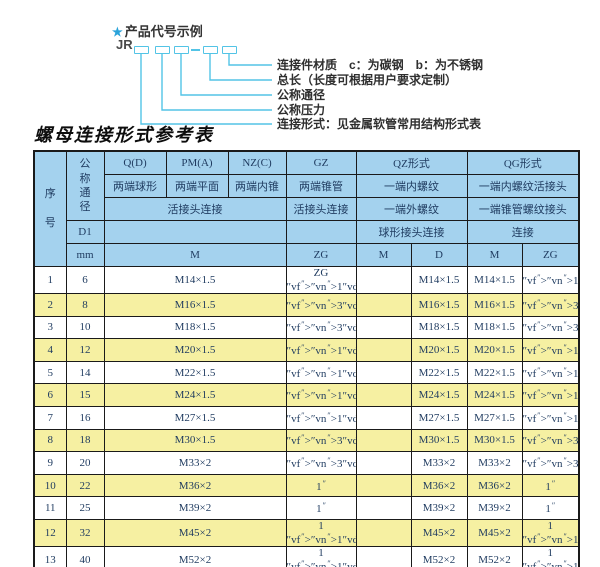 This screenshot has height=567, width=600. Describe the element at coordinates (439, 556) in the screenshot. I see `cell-qz_d: M52×2` at that location.